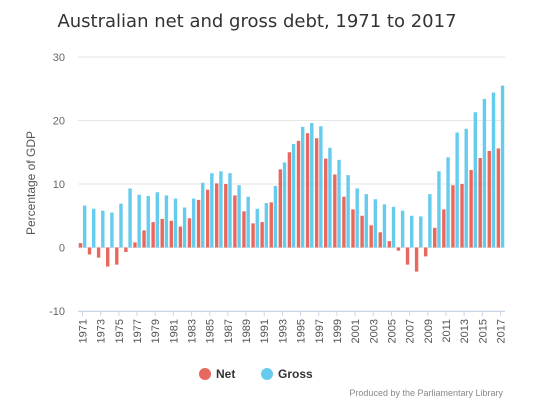 Image resolution: width=538 pixels, height=402 pixels. Describe the element at coordinates (302, 187) in the screenshot. I see `bar-gross-1995` at that location.